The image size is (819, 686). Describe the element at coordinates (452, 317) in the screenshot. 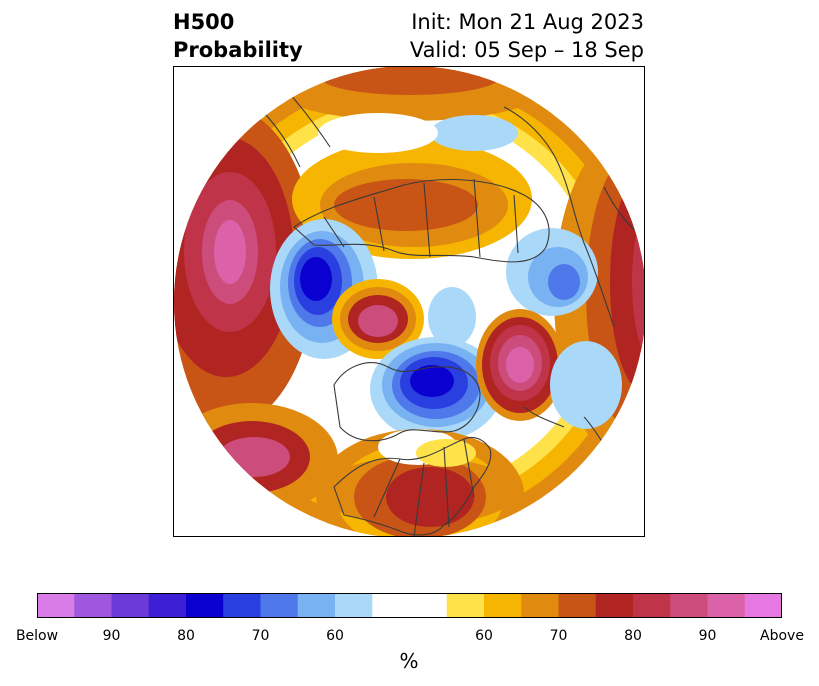

I see `anomaly-arctic-below` at that location.